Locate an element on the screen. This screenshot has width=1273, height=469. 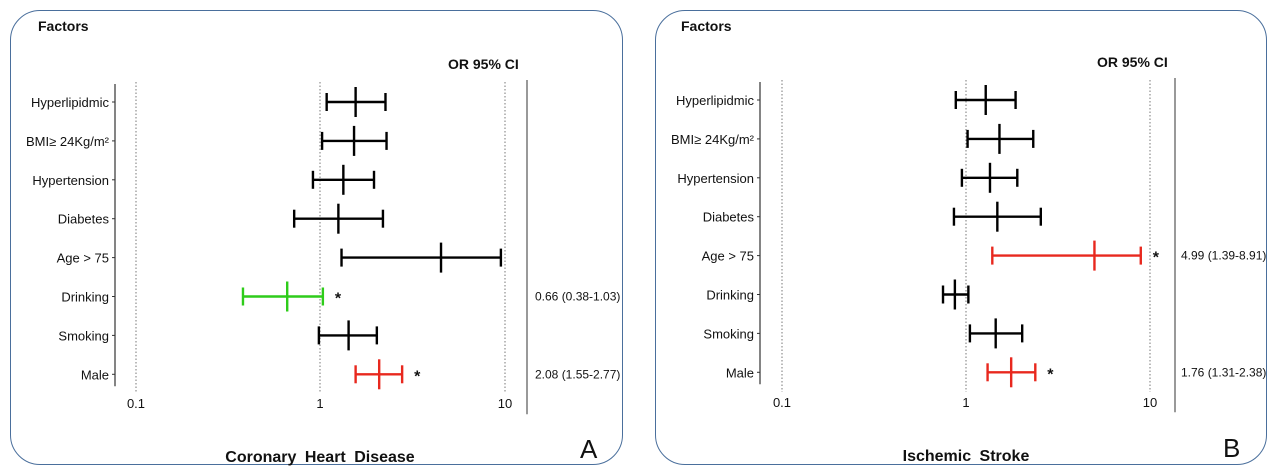
x-axis-title: Coronary Heart Disease is located at coordinates (320, 457).